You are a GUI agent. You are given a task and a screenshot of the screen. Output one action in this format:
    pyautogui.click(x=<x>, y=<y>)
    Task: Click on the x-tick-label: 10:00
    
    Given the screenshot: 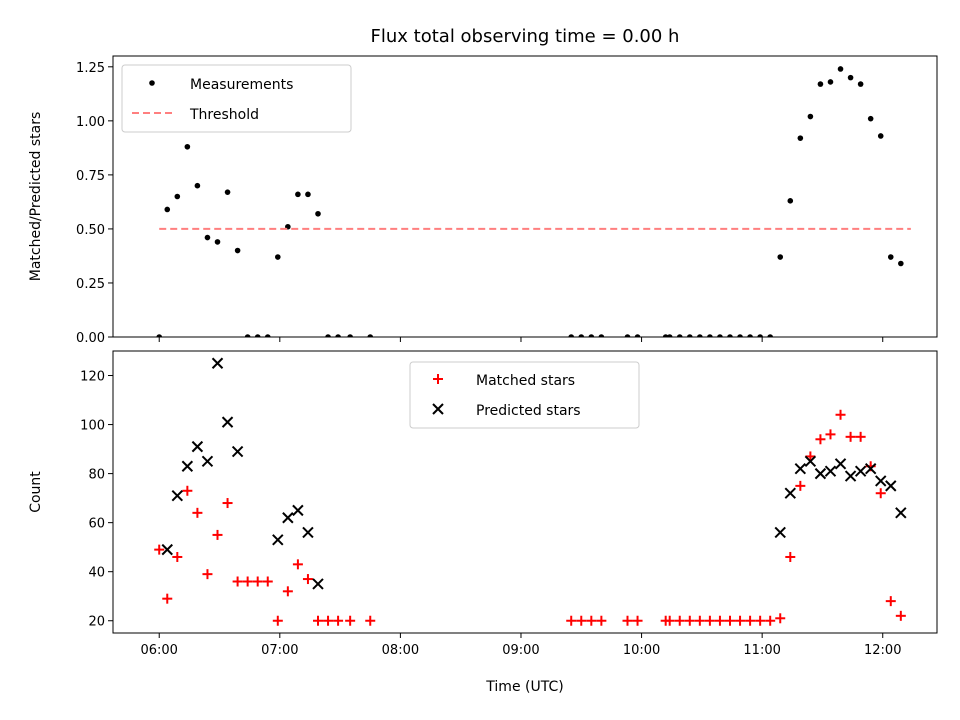 What is the action you would take?
    pyautogui.click(x=641, y=650)
    